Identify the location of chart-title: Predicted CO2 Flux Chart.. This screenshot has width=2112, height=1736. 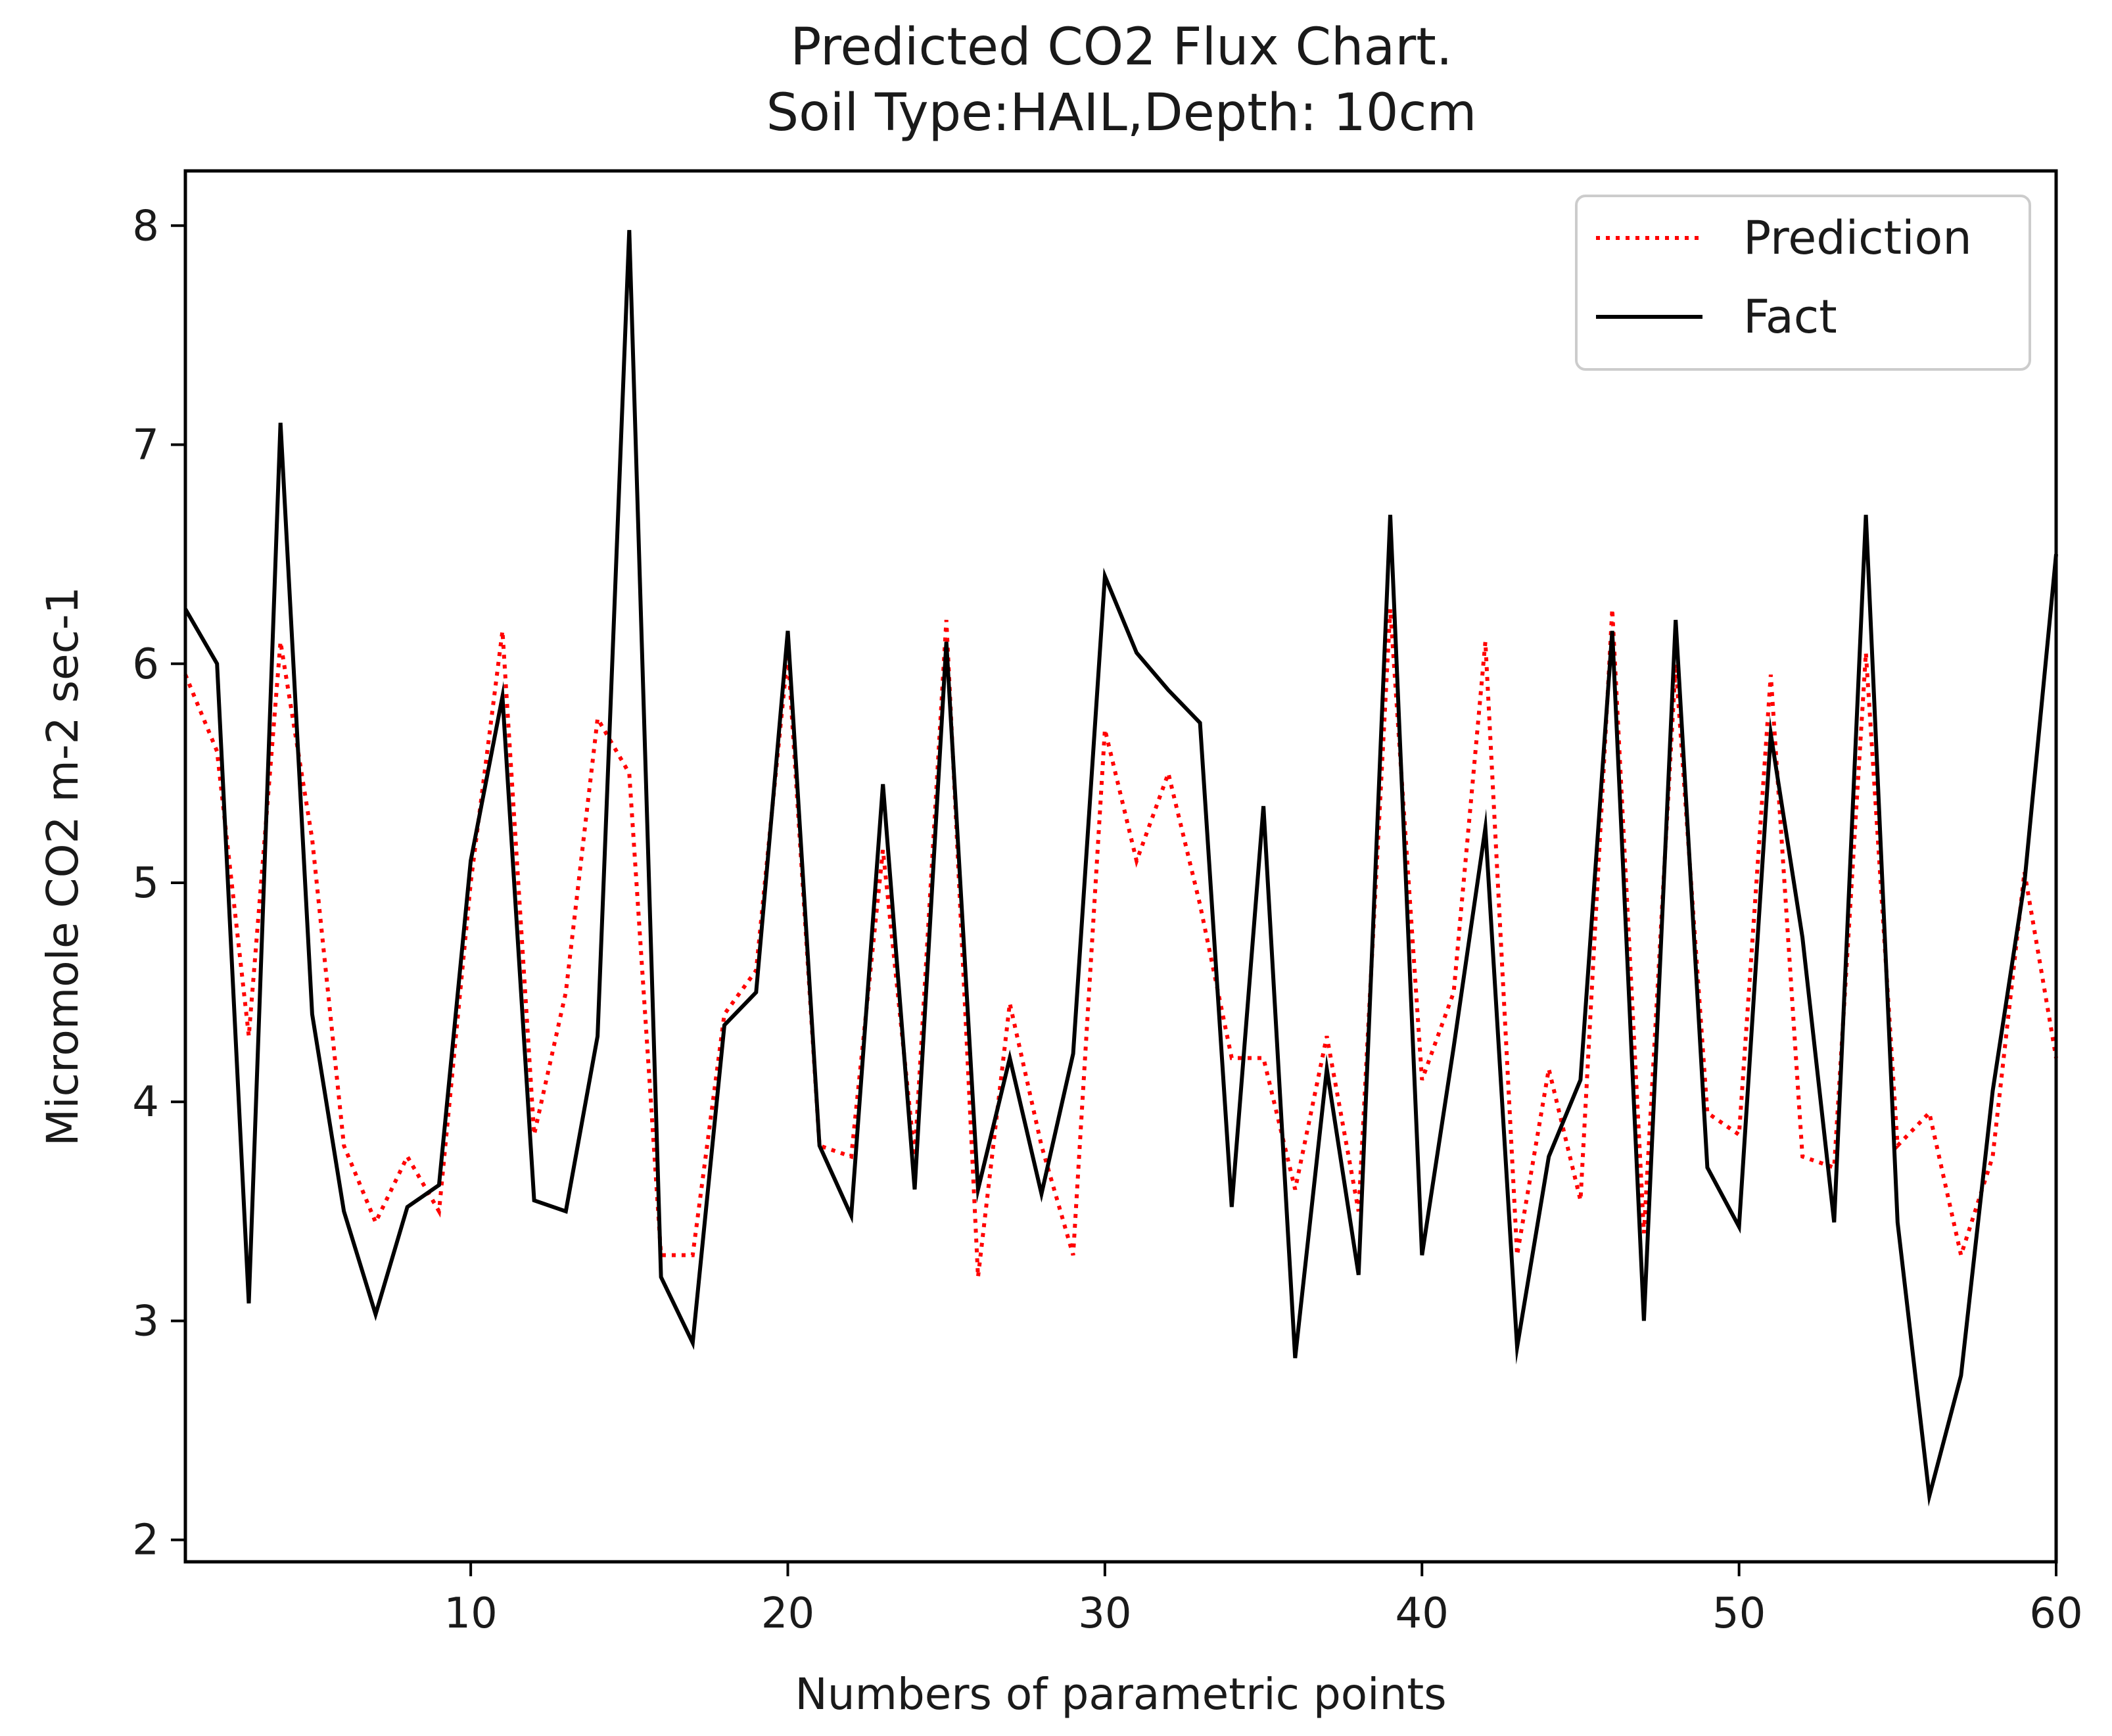
(1121, 48).